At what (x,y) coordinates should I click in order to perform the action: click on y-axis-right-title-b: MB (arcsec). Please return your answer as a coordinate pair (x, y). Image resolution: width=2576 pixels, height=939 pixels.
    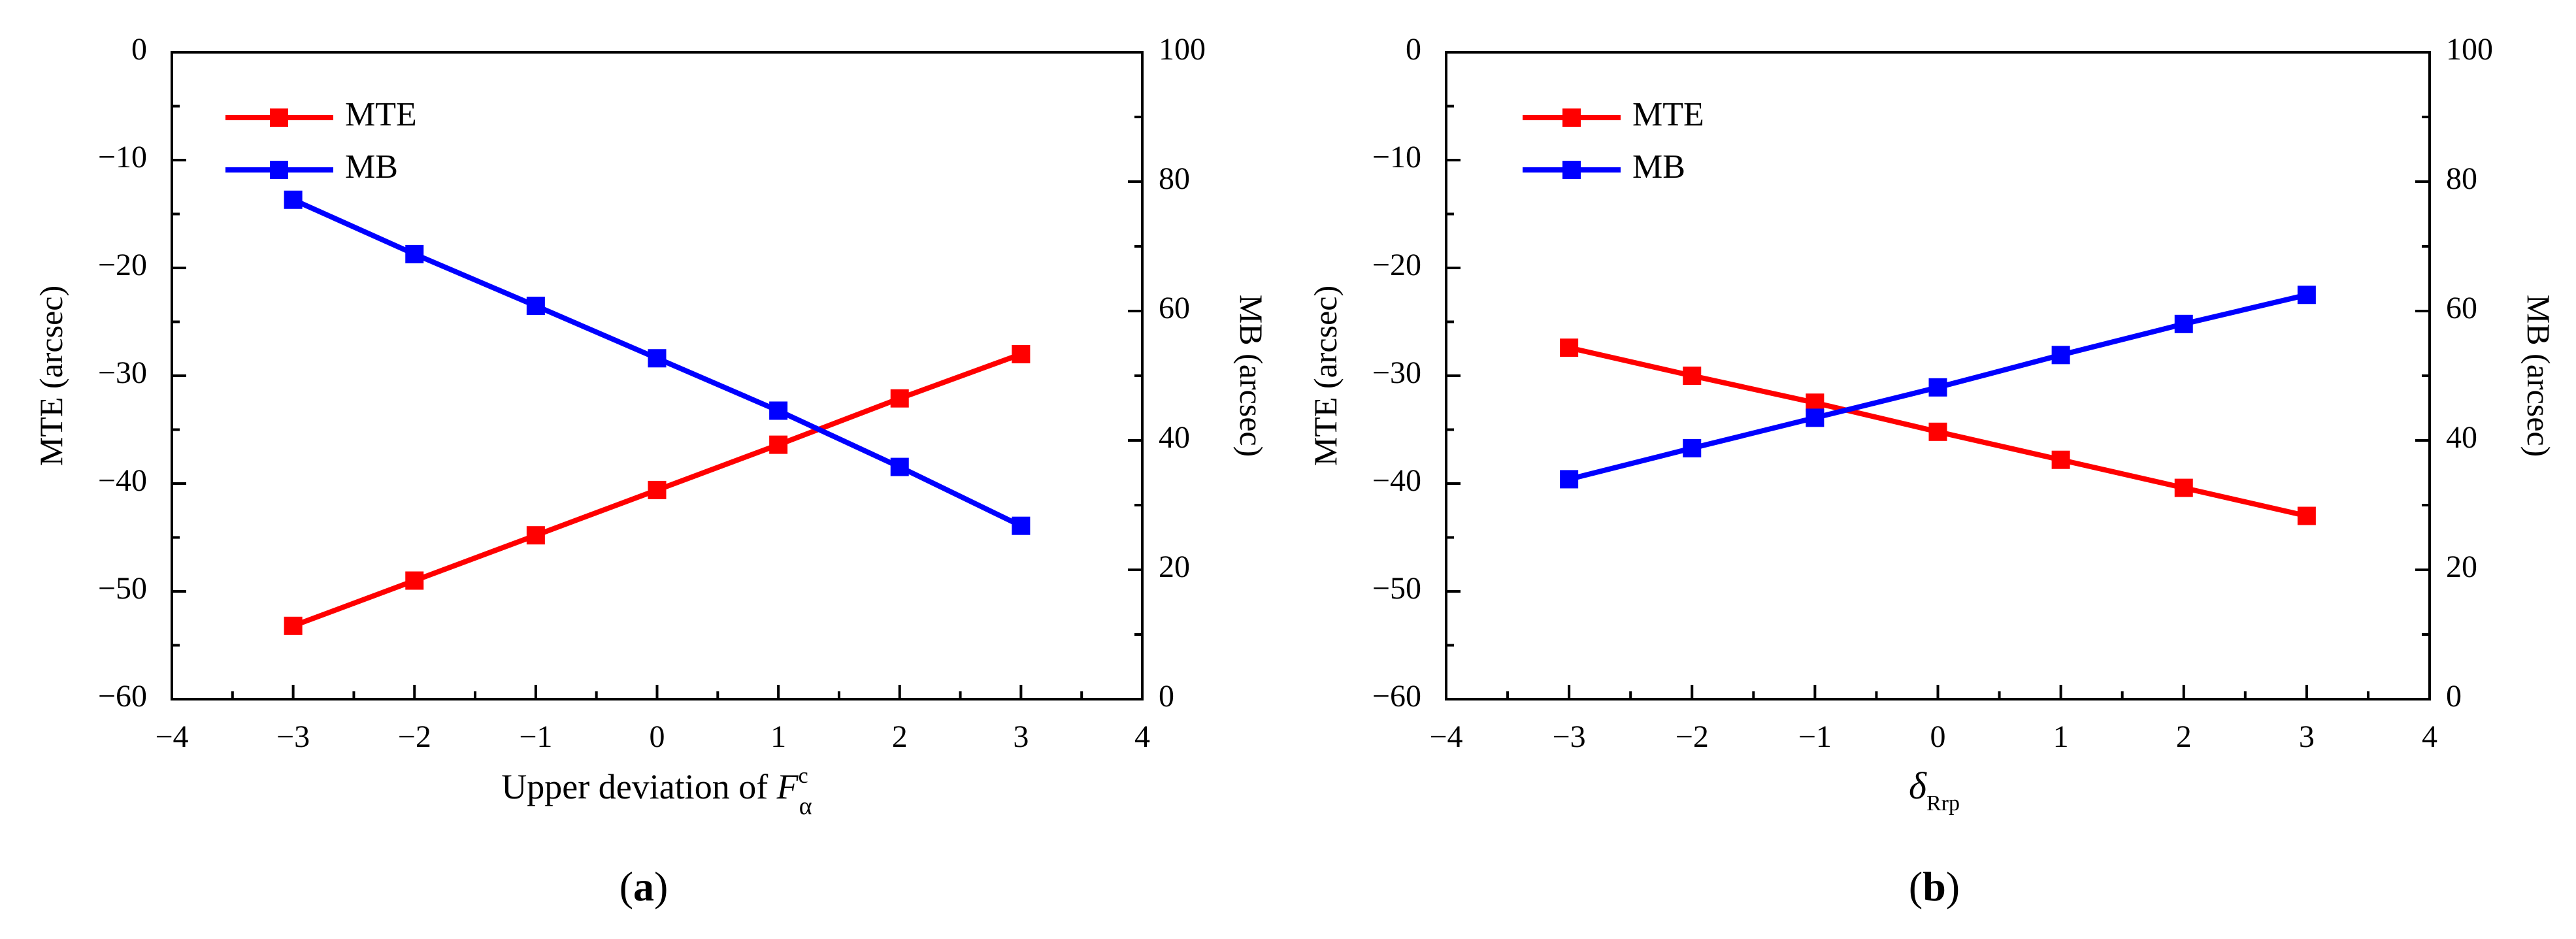
    Looking at the image, I should click on (2538, 376).